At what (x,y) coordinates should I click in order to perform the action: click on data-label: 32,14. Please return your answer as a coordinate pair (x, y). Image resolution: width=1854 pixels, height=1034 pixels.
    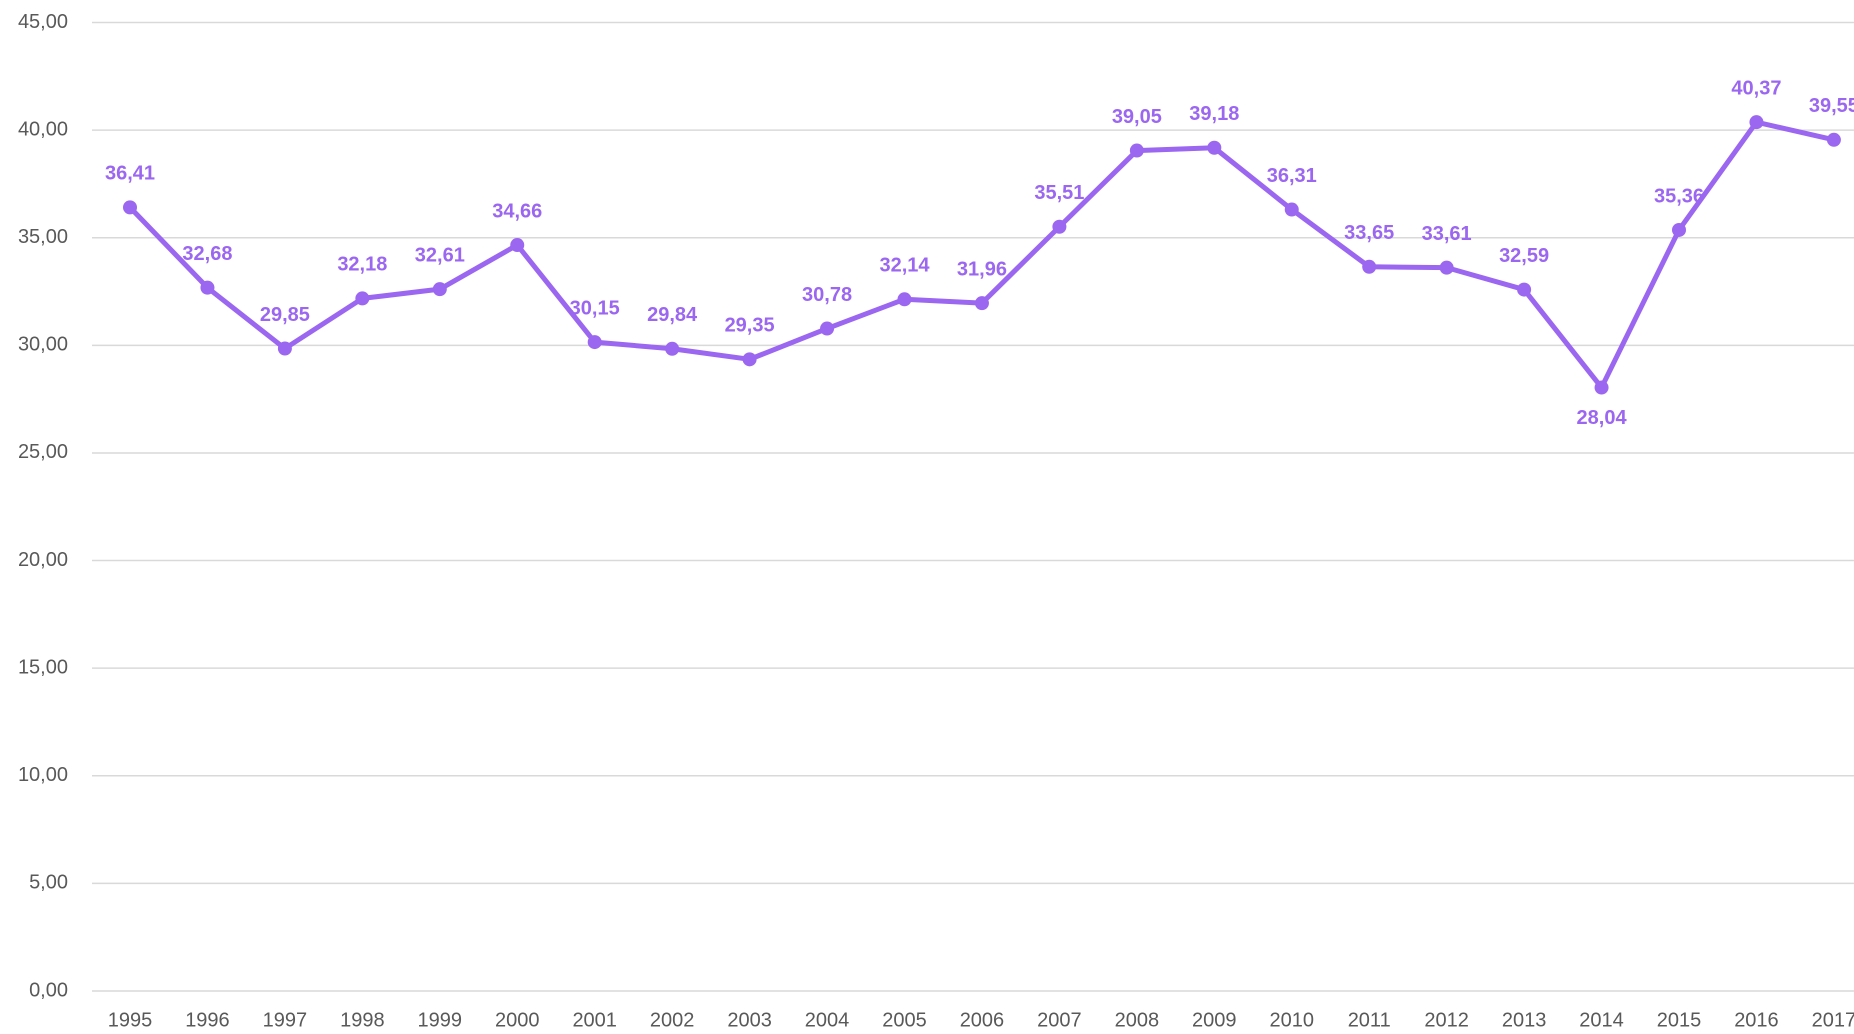
    Looking at the image, I should click on (904, 266).